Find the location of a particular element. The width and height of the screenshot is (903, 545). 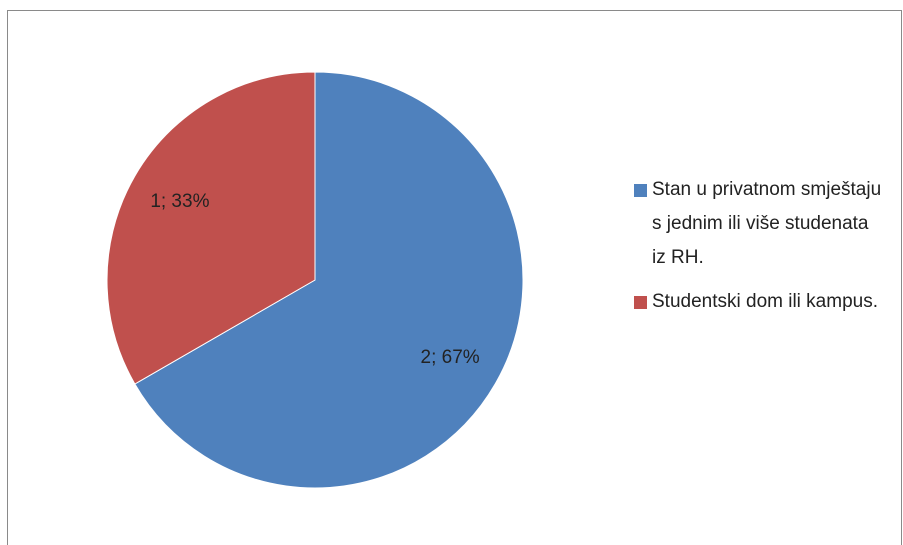

pie-slice is located at coordinates (211, 228).